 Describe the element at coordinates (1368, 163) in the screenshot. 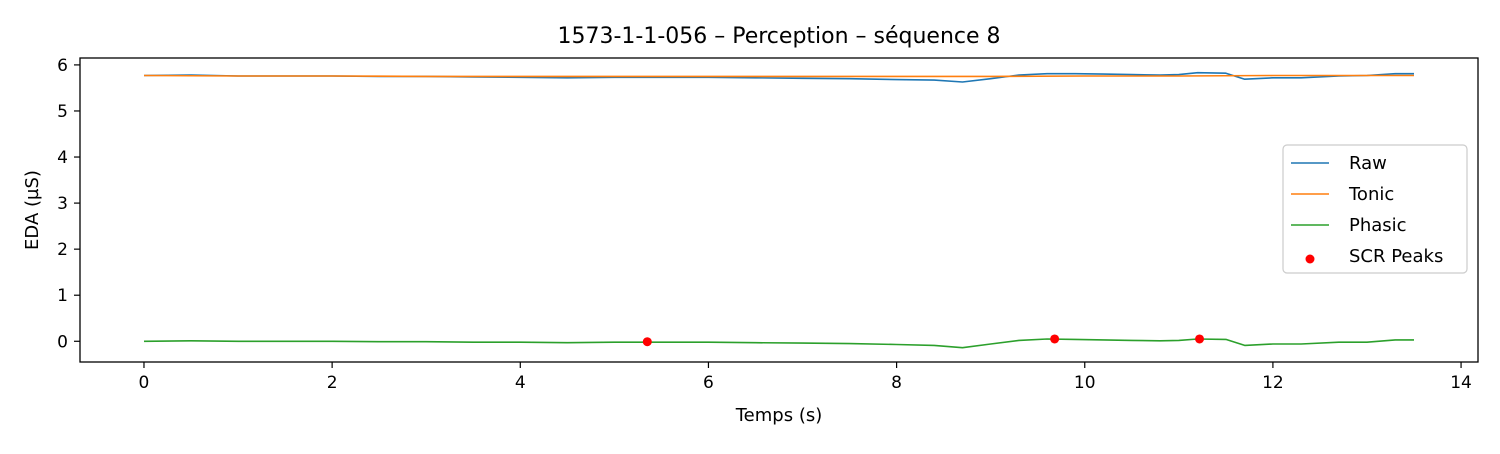

I see `legend-label-raw: Raw` at that location.